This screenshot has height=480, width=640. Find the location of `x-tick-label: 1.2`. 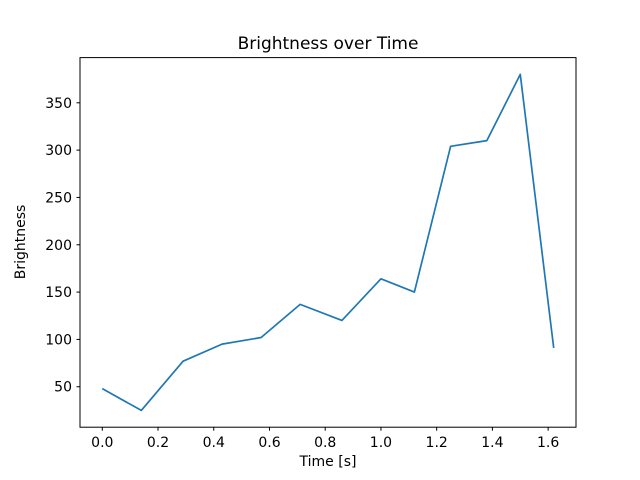

x-tick-label: 1.2 is located at coordinates (437, 443).